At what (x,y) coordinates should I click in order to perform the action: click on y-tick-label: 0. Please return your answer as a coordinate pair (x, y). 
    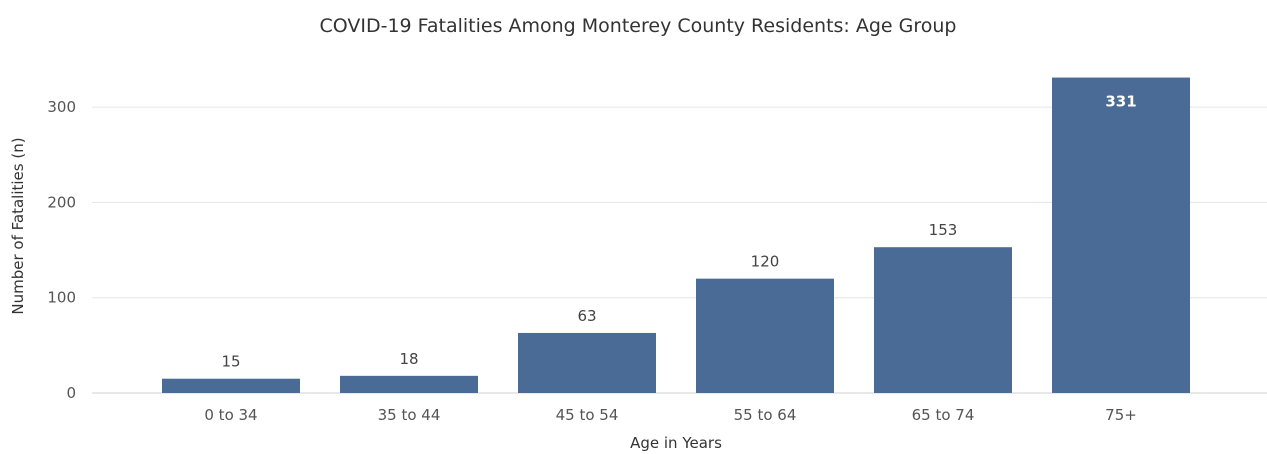
    Looking at the image, I should click on (71, 393).